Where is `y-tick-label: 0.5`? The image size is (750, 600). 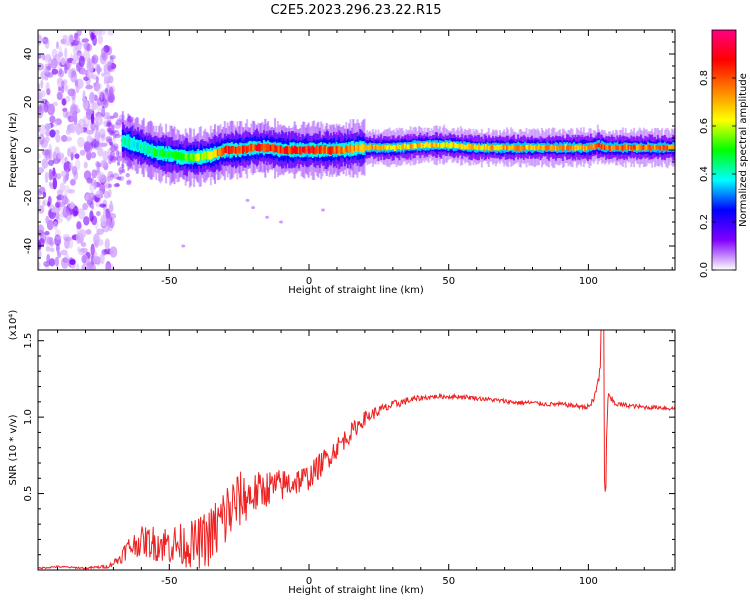
y-tick-label: 0.5 is located at coordinates (28, 494).